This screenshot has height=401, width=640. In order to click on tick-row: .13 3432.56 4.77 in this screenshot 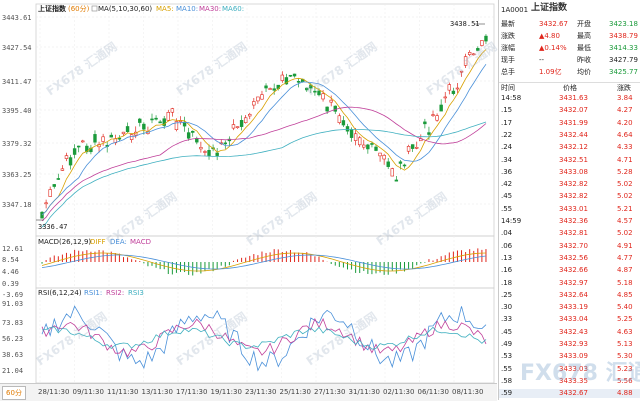, I will do `click(569, 258)`.